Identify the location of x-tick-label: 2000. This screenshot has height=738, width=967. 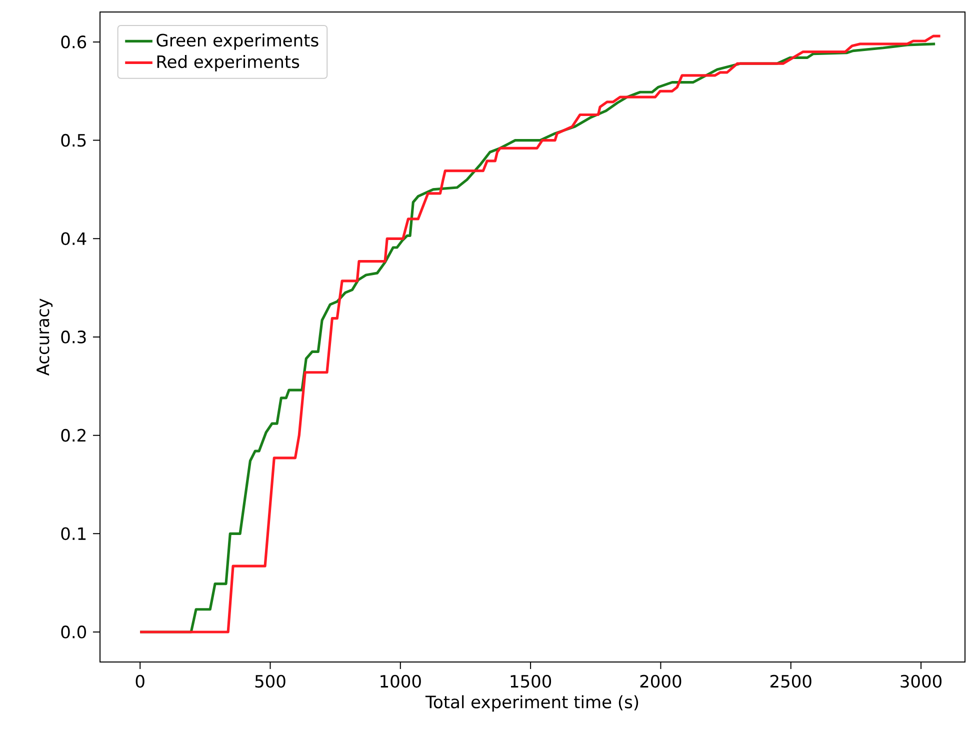
(661, 681).